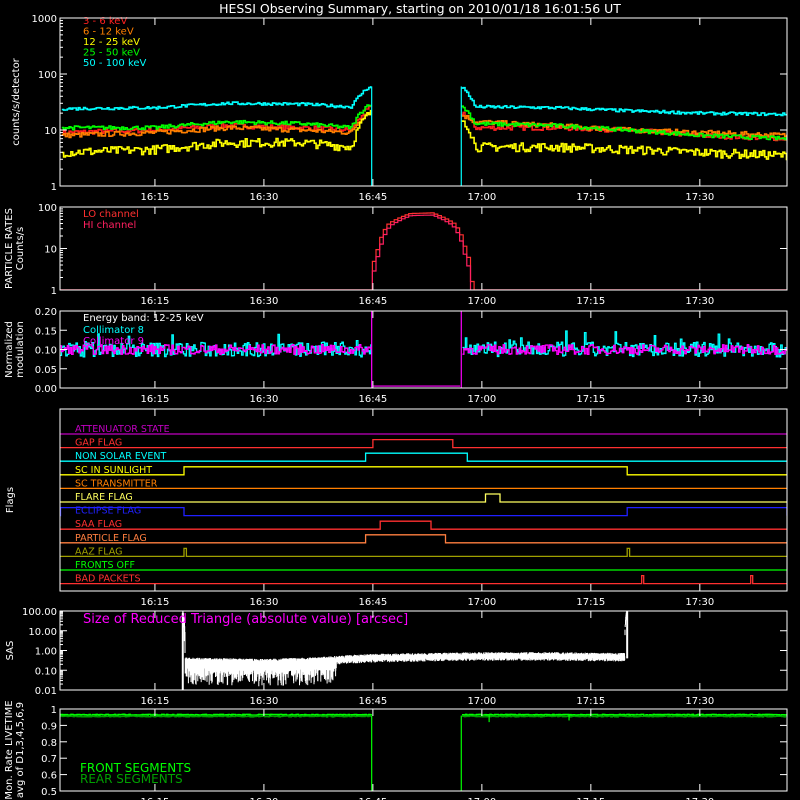 The height and width of the screenshot is (800, 800). What do you see at coordinates (16, 101) in the screenshot?
I see `count-rates-ylabel: counts/s/detector` at bounding box center [16, 101].